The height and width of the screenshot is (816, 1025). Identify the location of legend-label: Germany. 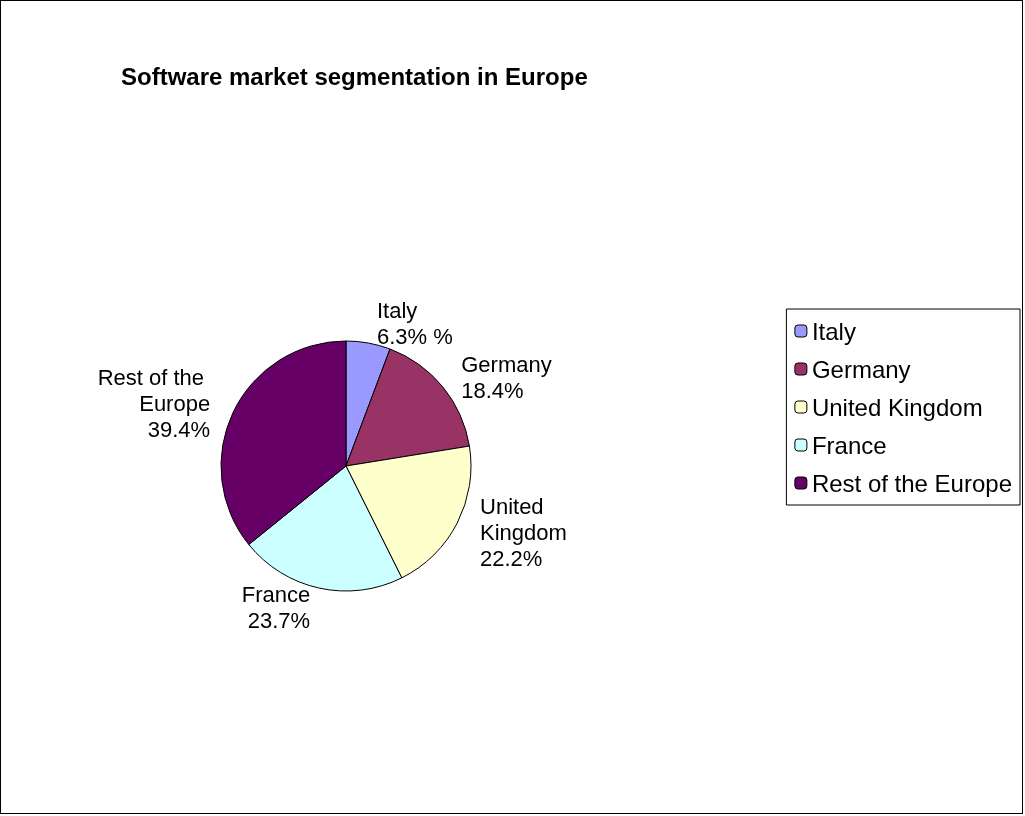
(861, 369).